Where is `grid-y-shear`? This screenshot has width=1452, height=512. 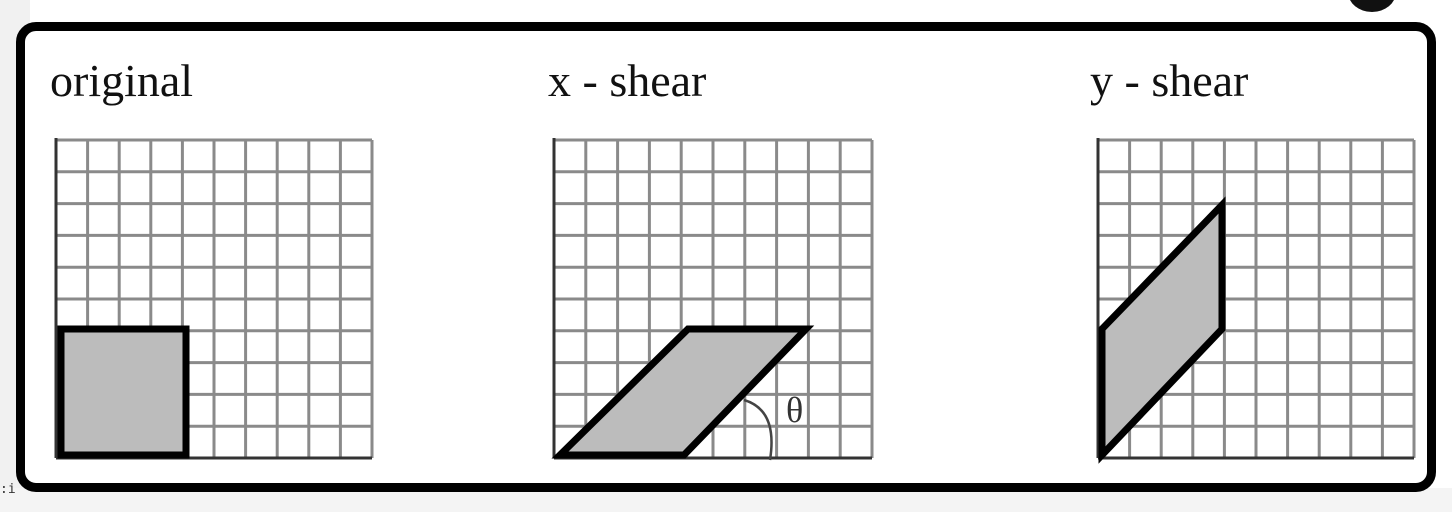
grid-y-shear is located at coordinates (1256, 299).